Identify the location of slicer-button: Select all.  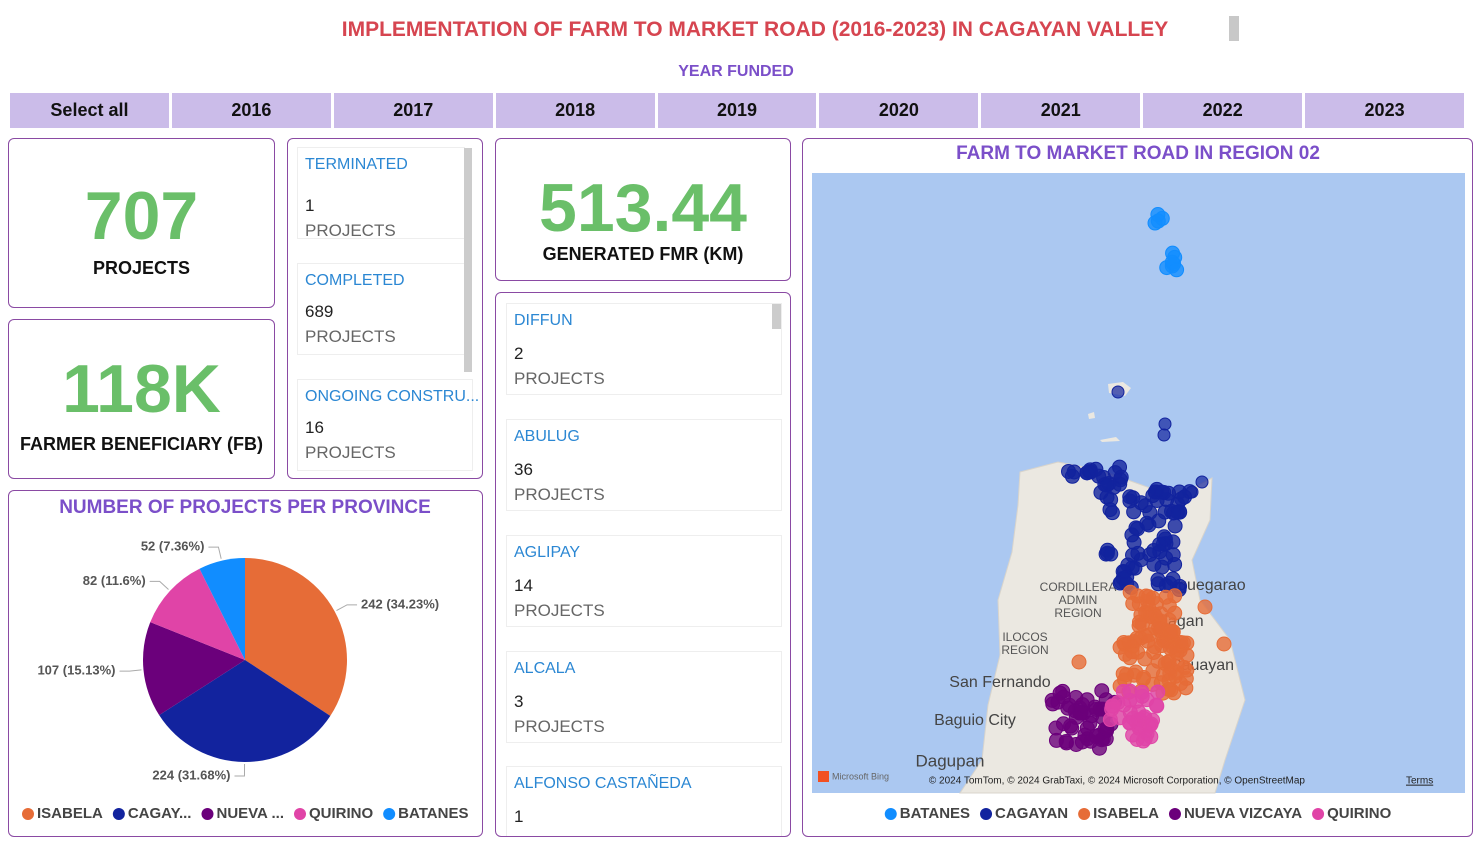
(89, 110).